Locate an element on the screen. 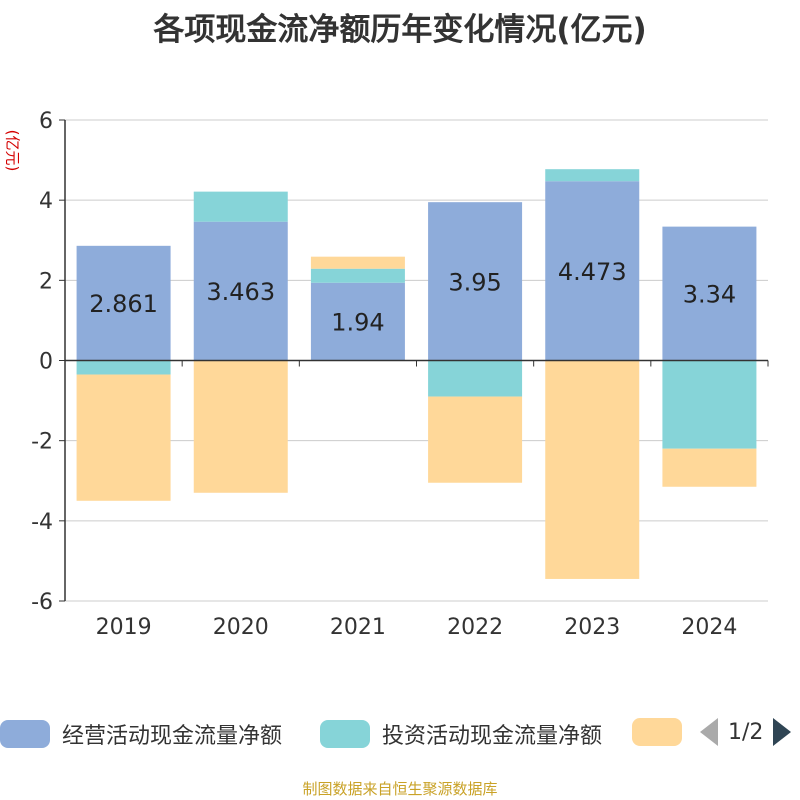 The width and height of the screenshot is (800, 800). legend-item-operating: 经营活动现金流量净额 is located at coordinates (141, 734).